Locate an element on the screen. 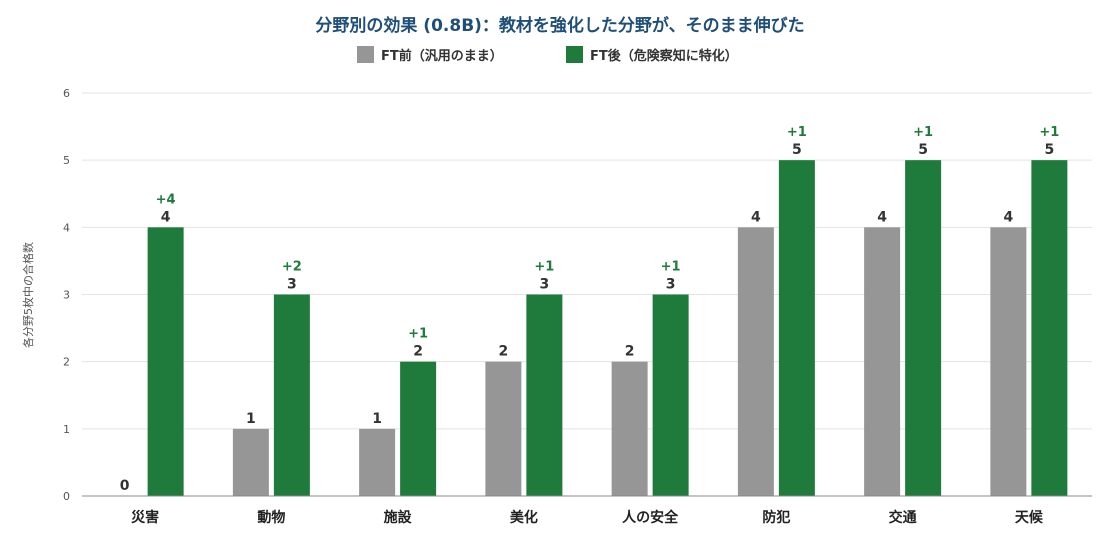 This screenshot has height=560, width=1120. chart-title: 分野別の効果 (0.8B)：教材を強化した分野が、そのまま伸びた is located at coordinates (559, 25).